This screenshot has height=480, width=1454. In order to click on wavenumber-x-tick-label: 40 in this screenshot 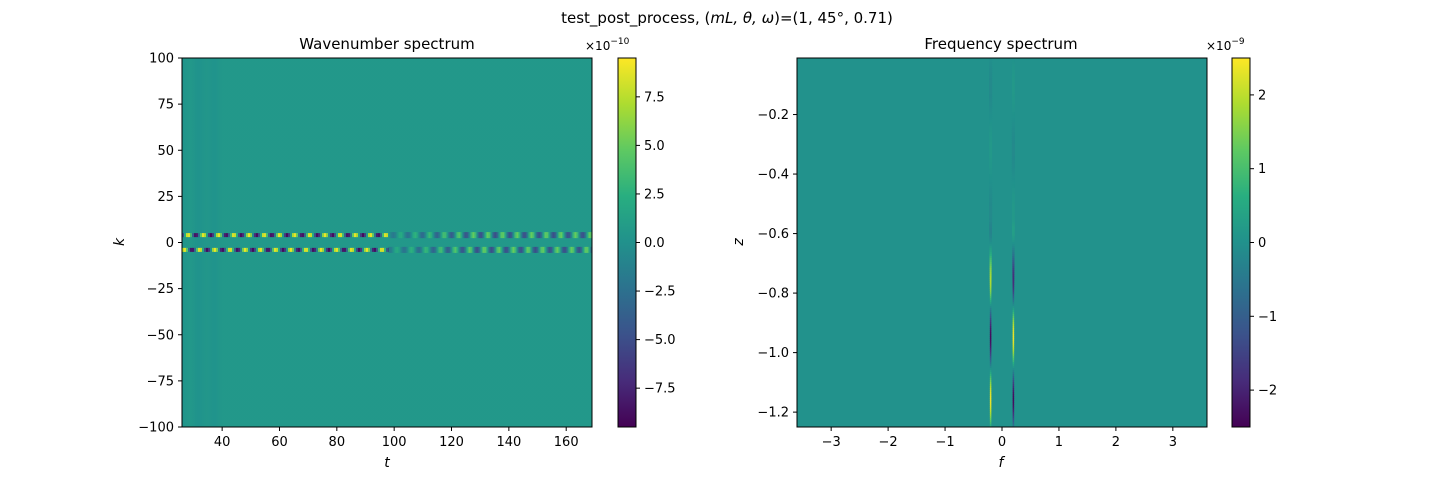, I will do `click(222, 442)`.